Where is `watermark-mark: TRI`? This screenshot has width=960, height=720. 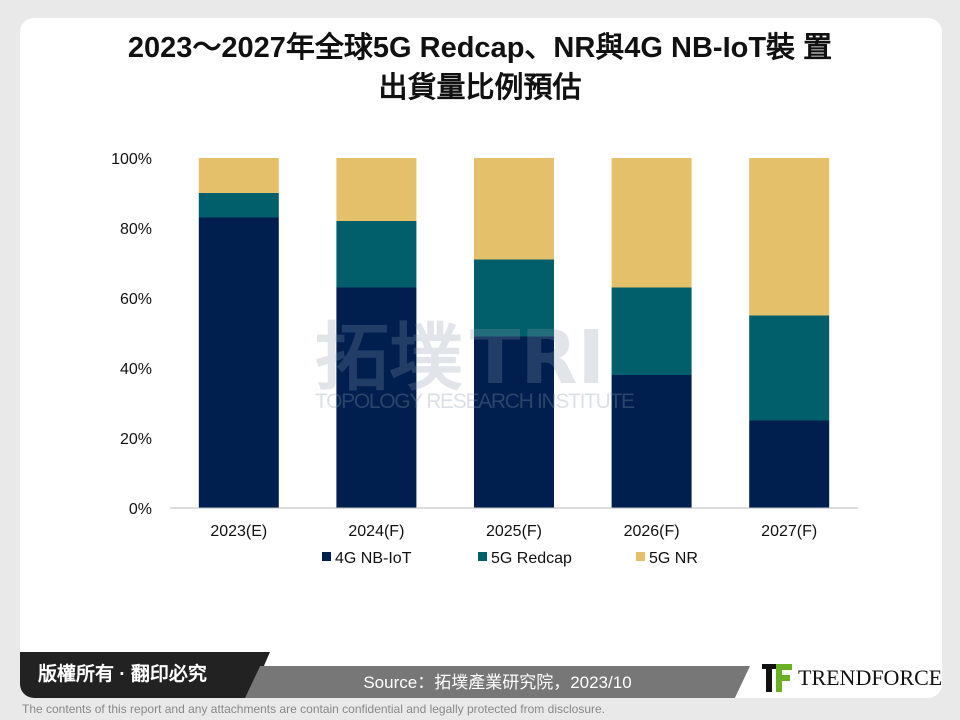 watermark-mark: TRI is located at coordinates (537, 358).